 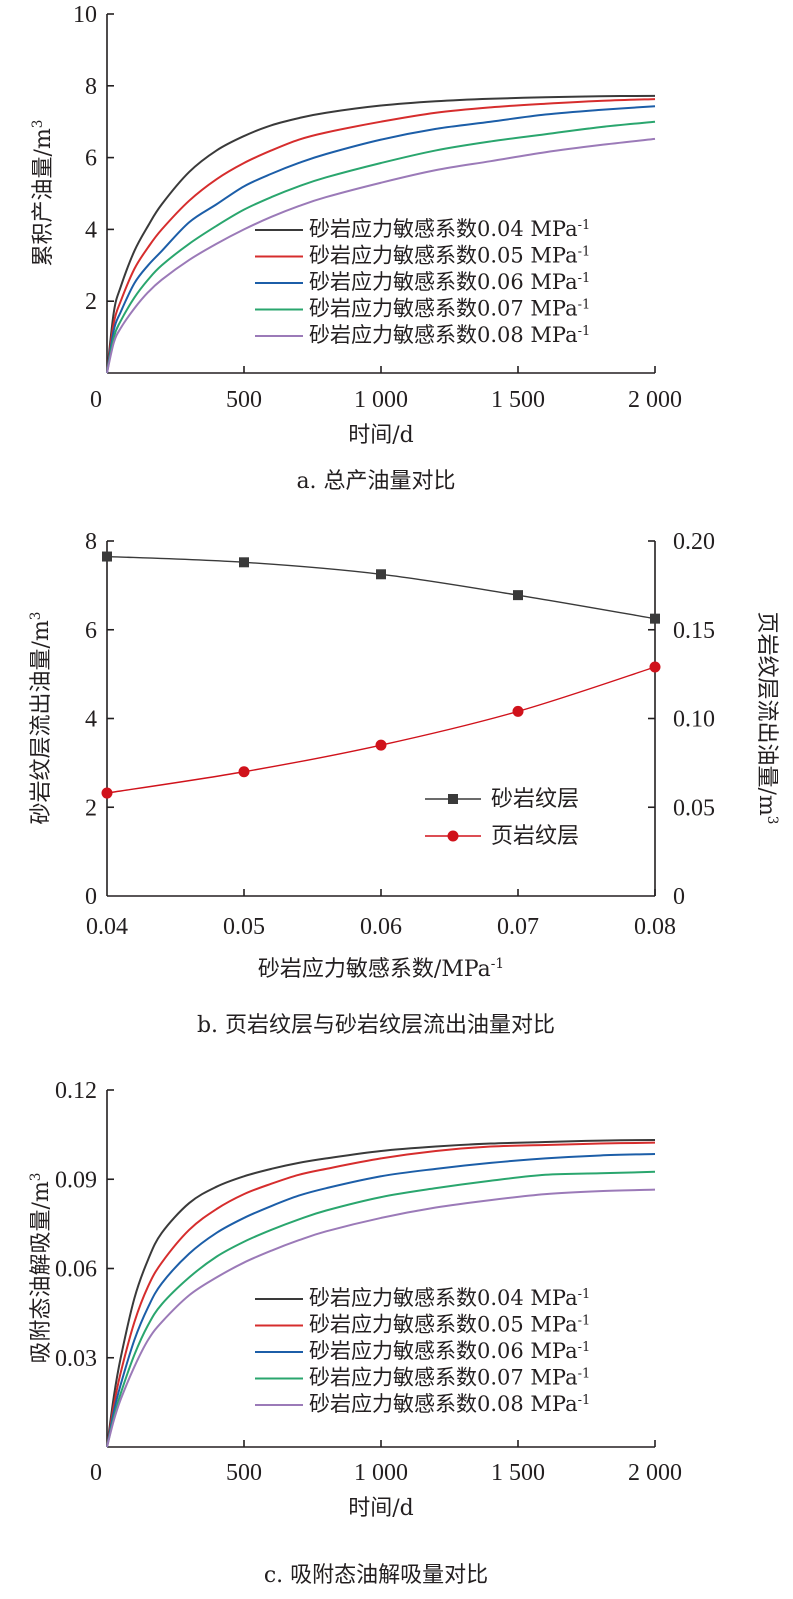 What do you see at coordinates (443, 1325) in the screenshot?
I see `legend-label-text: 砂岩应力敏感系数0.05 MPa` at bounding box center [443, 1325].